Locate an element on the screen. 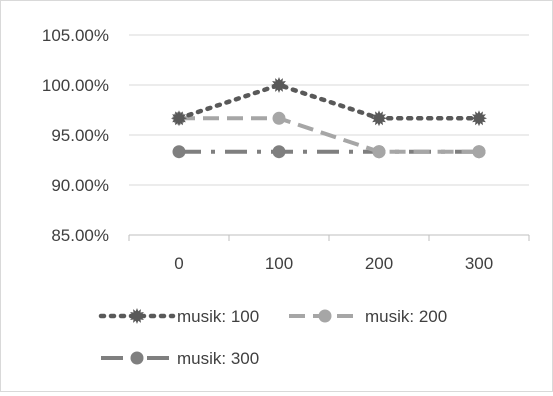 This screenshot has width=553, height=396. y-tick-label: 95.00% is located at coordinates (80, 135).